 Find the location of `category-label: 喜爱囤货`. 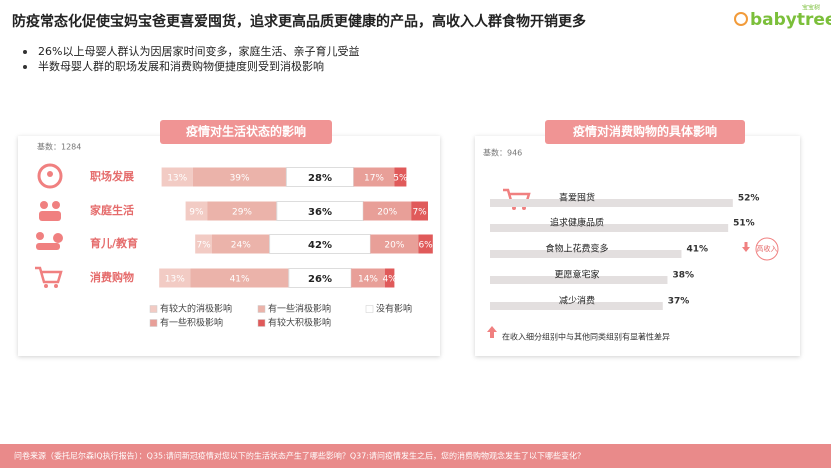

category-label: 喜爱囤货 is located at coordinates (577, 198).